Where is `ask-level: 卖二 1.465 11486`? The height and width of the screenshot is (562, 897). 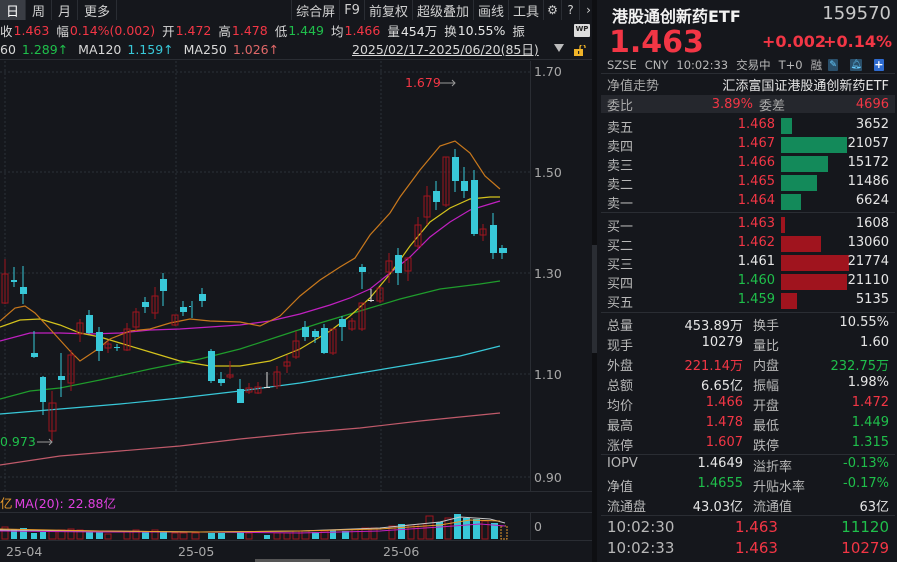 ask-level: 卖二 1.465 11486 is located at coordinates (748, 183).